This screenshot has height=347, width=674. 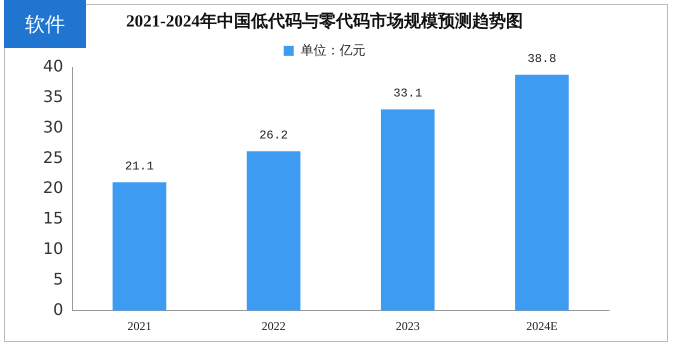 I want to click on y-tick-label: 20, so click(x=53, y=188).